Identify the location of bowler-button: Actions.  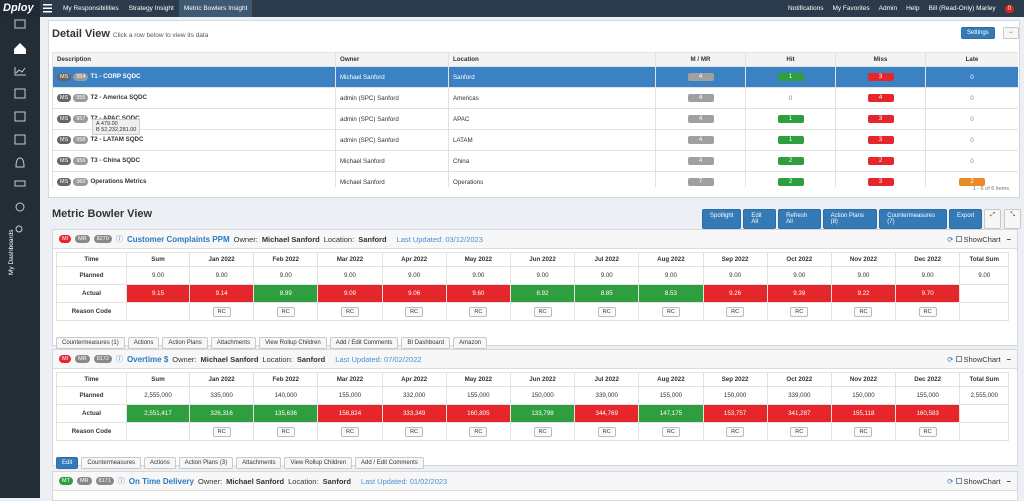
(160, 463).